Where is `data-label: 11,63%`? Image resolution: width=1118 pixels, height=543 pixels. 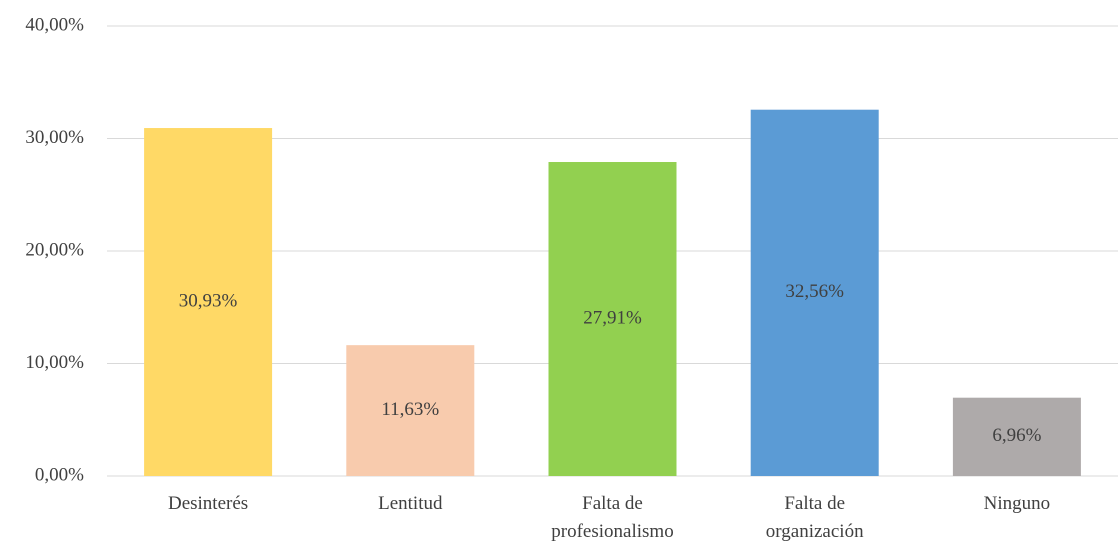
data-label: 11,63% is located at coordinates (410, 409).